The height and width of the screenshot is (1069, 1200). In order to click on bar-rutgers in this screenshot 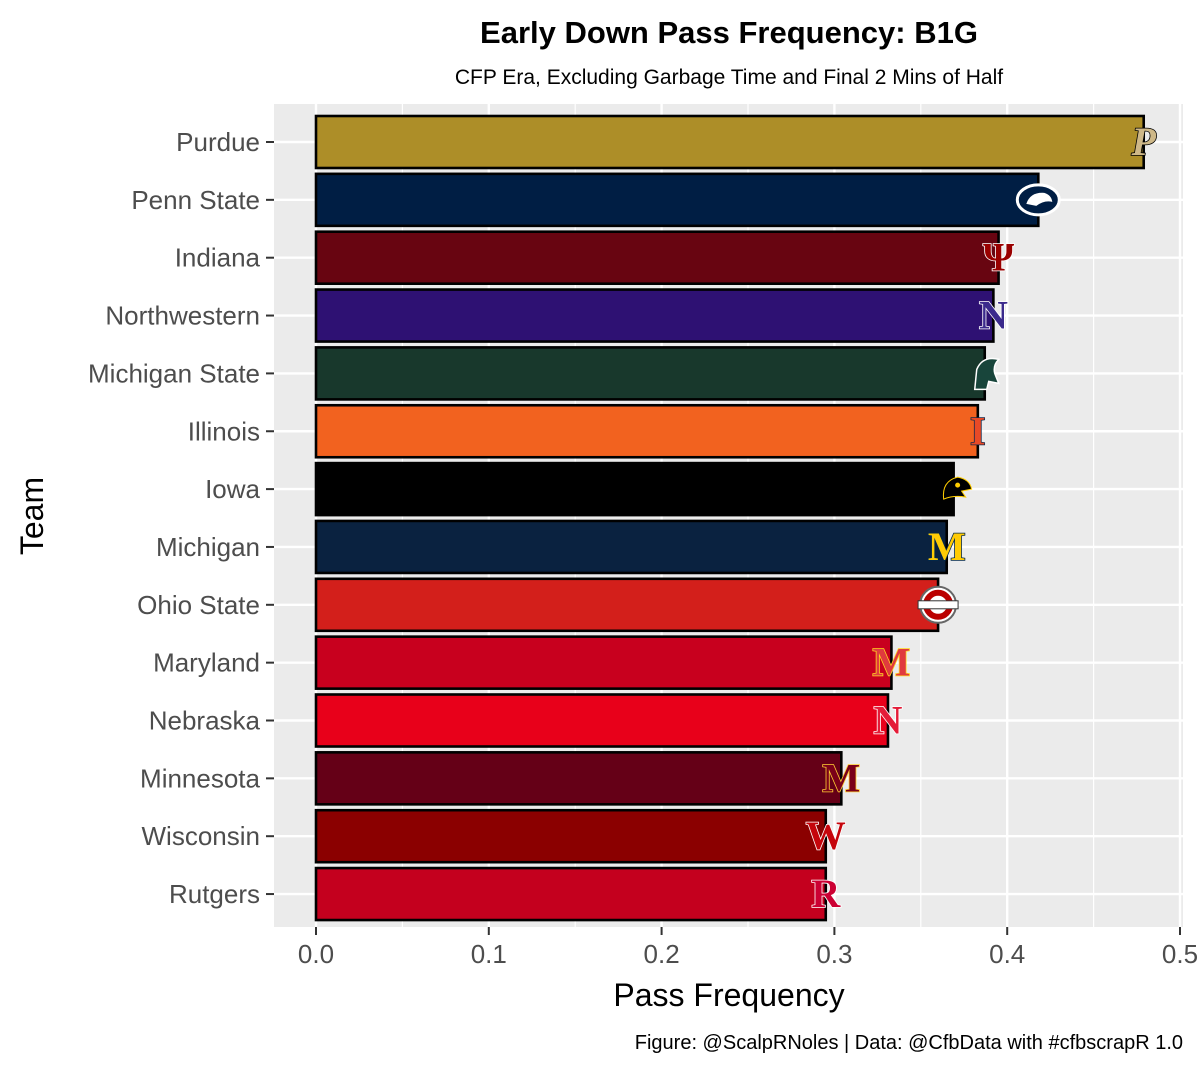, I will do `click(571, 894)`.